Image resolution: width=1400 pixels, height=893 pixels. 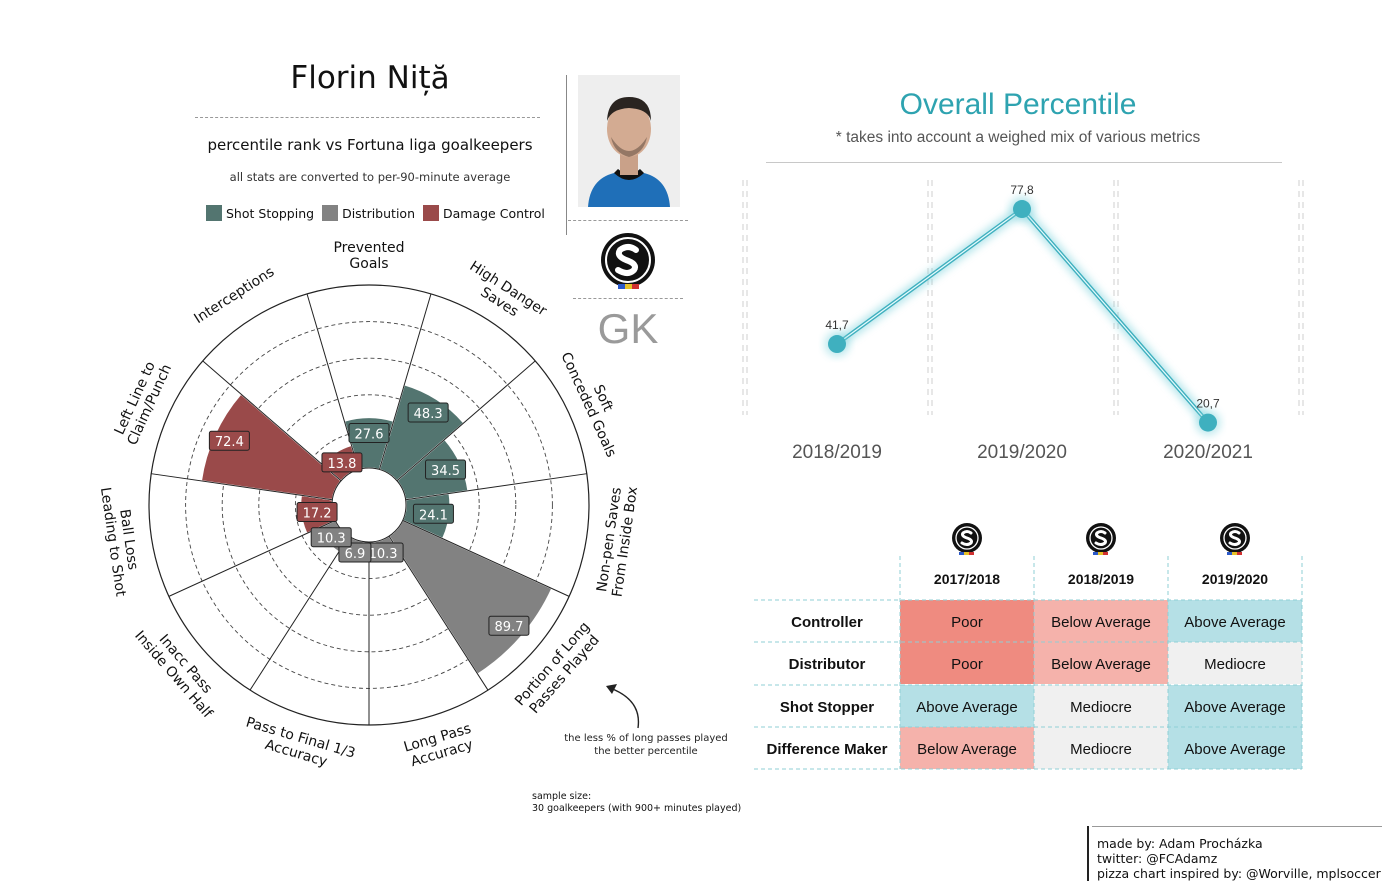 What do you see at coordinates (628, 328) in the screenshot?
I see `position-label: GK` at bounding box center [628, 328].